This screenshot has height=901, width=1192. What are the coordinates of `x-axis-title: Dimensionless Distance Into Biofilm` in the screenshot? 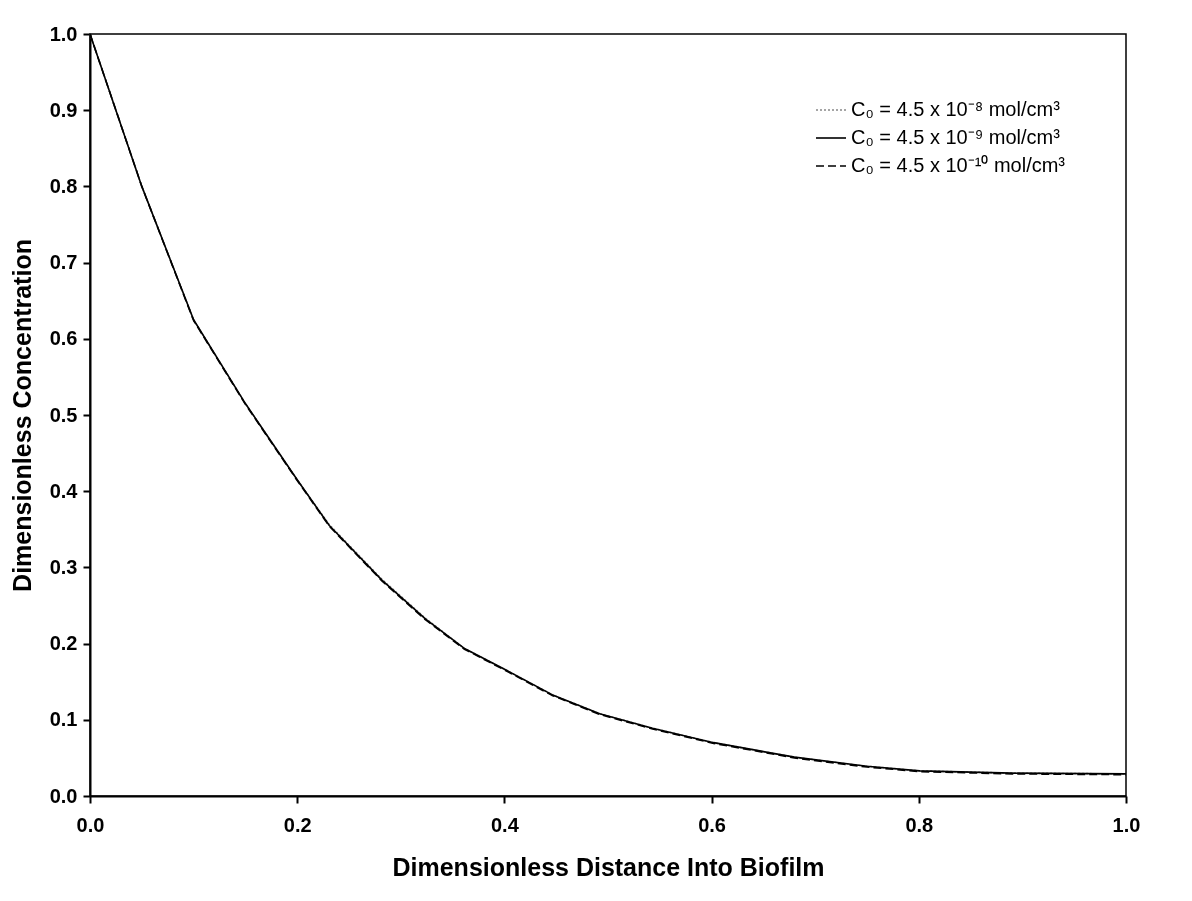 It's located at (608, 866).